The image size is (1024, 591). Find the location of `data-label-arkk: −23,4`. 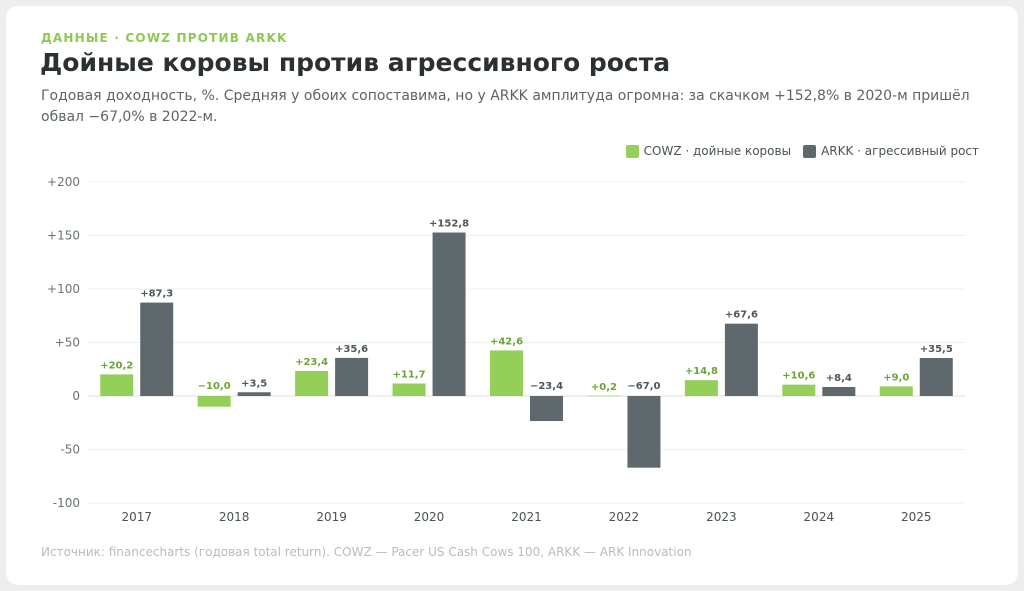

data-label-arkk: −23,4 is located at coordinates (546, 386).